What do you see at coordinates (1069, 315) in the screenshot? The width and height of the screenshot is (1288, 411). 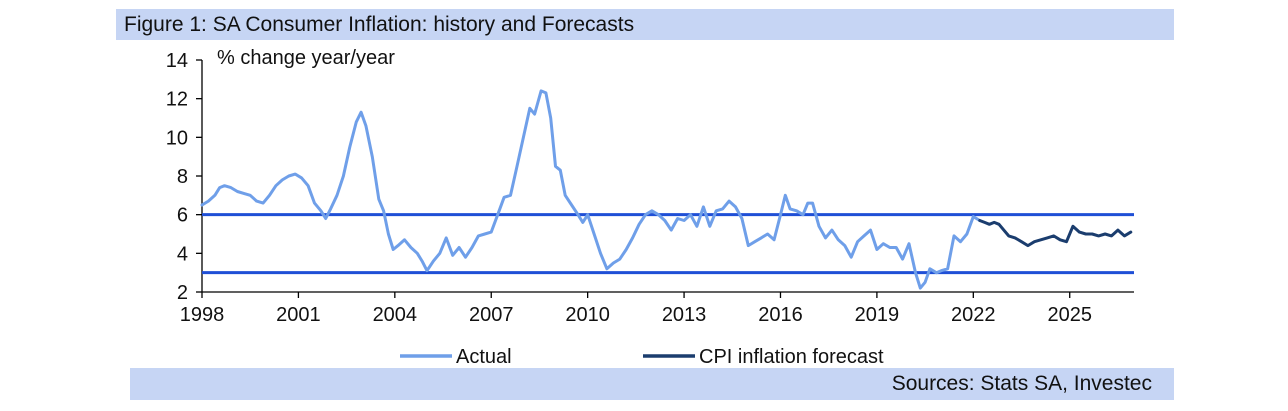 I see `x-tick-label: 2025` at bounding box center [1069, 315].